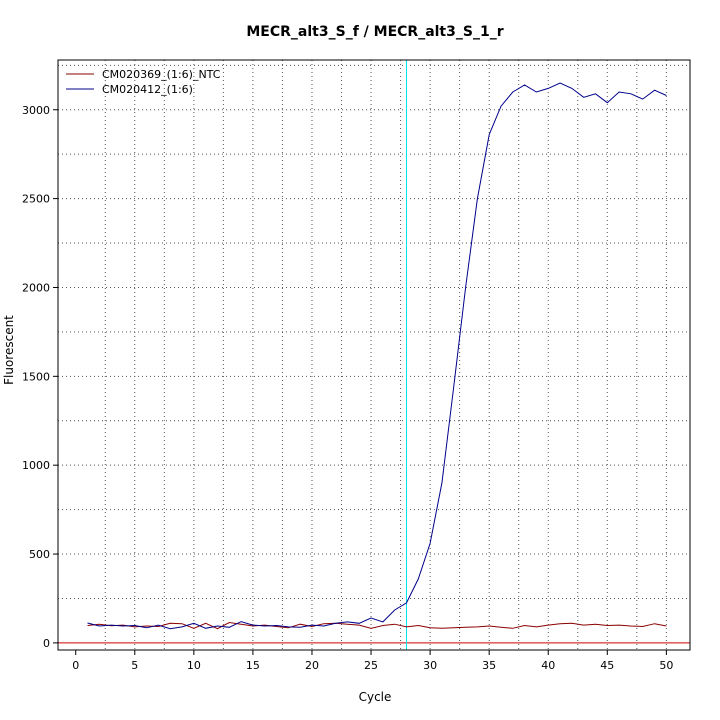  Describe the element at coordinates (194, 665) in the screenshot. I see `x-tick-label: 10` at that location.